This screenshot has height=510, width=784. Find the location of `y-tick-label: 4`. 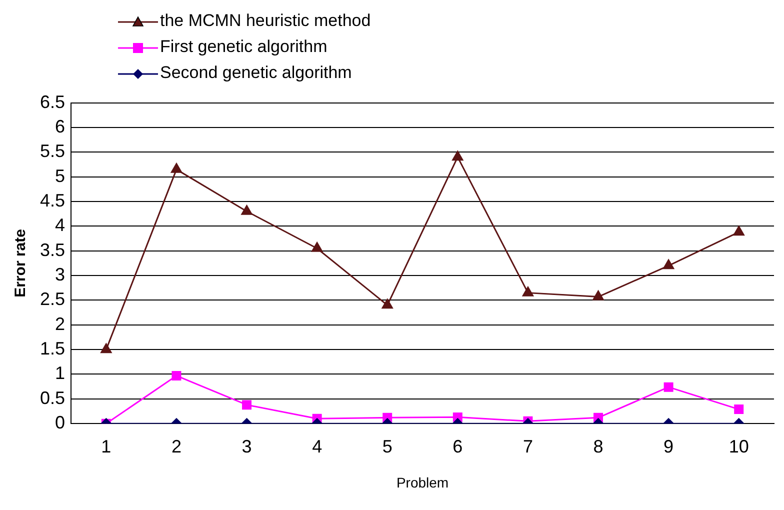

y-tick-label: 4 is located at coordinates (60, 225).